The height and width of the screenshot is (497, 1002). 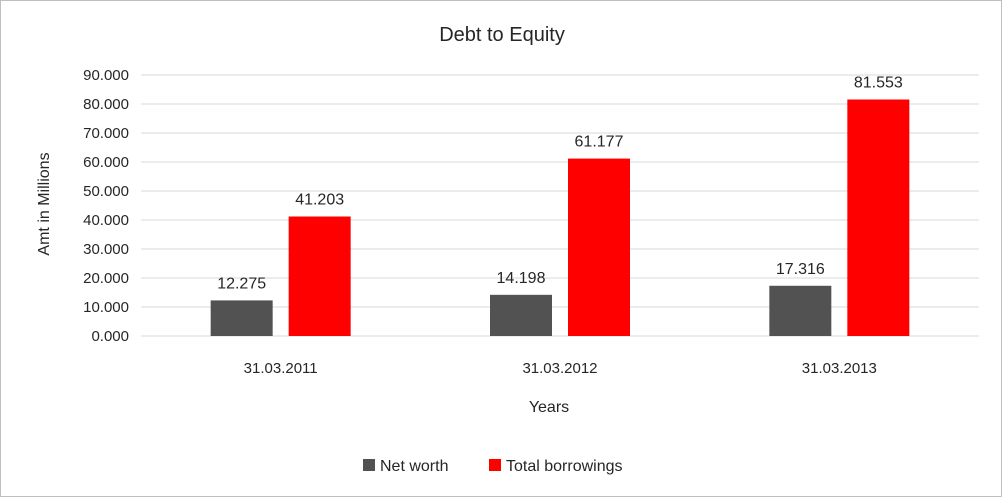 I want to click on x-axis-ticks: 31.03.2011 31.03.2012 31.03.2013, so click(x=560, y=368).